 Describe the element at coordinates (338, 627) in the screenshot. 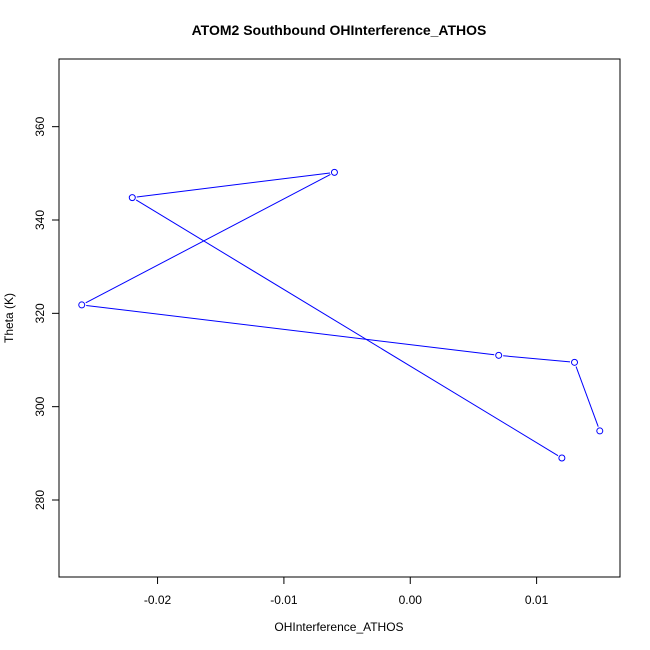

I see `x-axis-label: OHInterference_ATHOS` at that location.